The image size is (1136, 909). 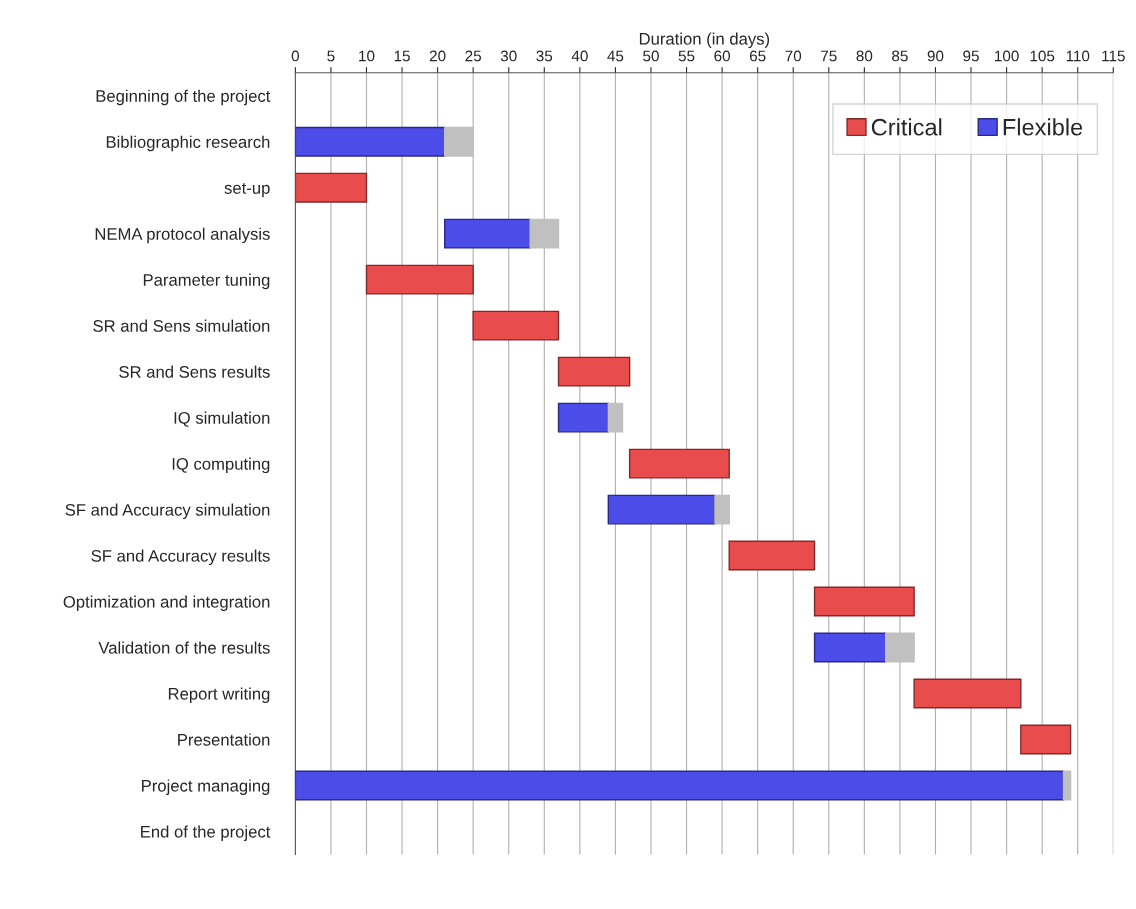 What do you see at coordinates (615, 56) in the screenshot?
I see `x-tick-label: 45` at bounding box center [615, 56].